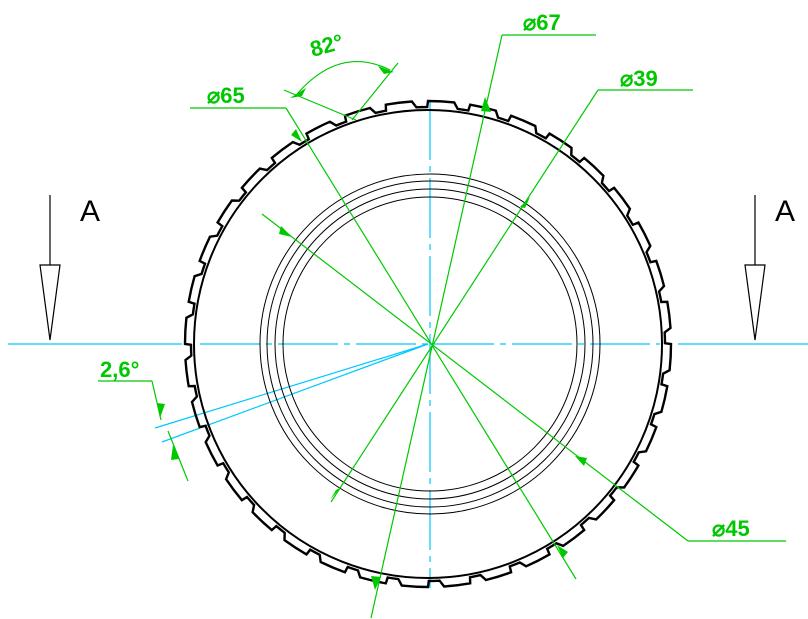 The width and height of the screenshot is (808, 619). I want to click on arrowhead-67-top, so click(486, 104).